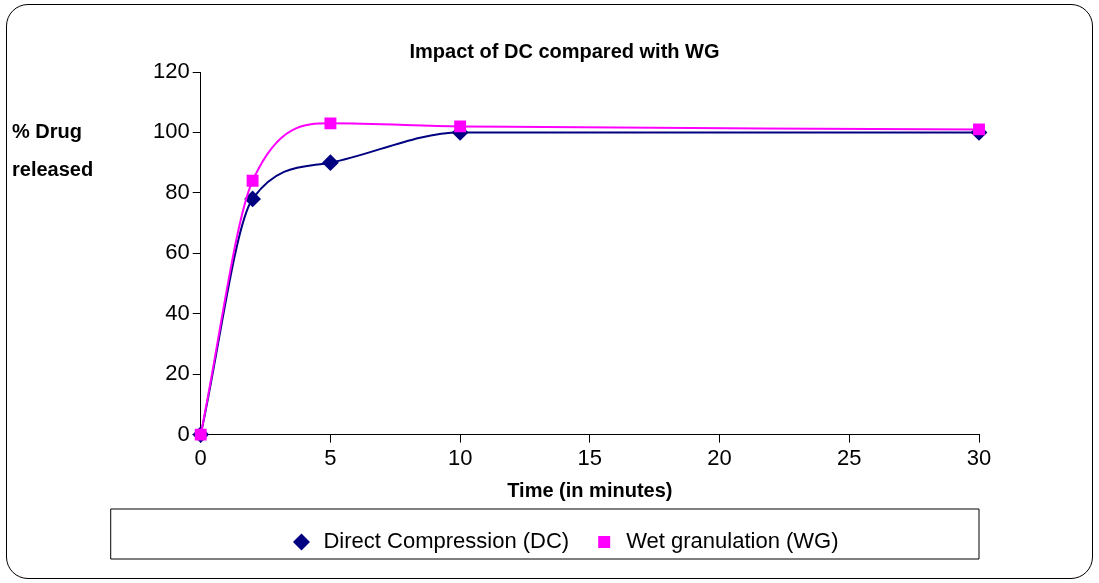  Describe the element at coordinates (177, 312) in the screenshot. I see `y-tick-label: 40` at that location.